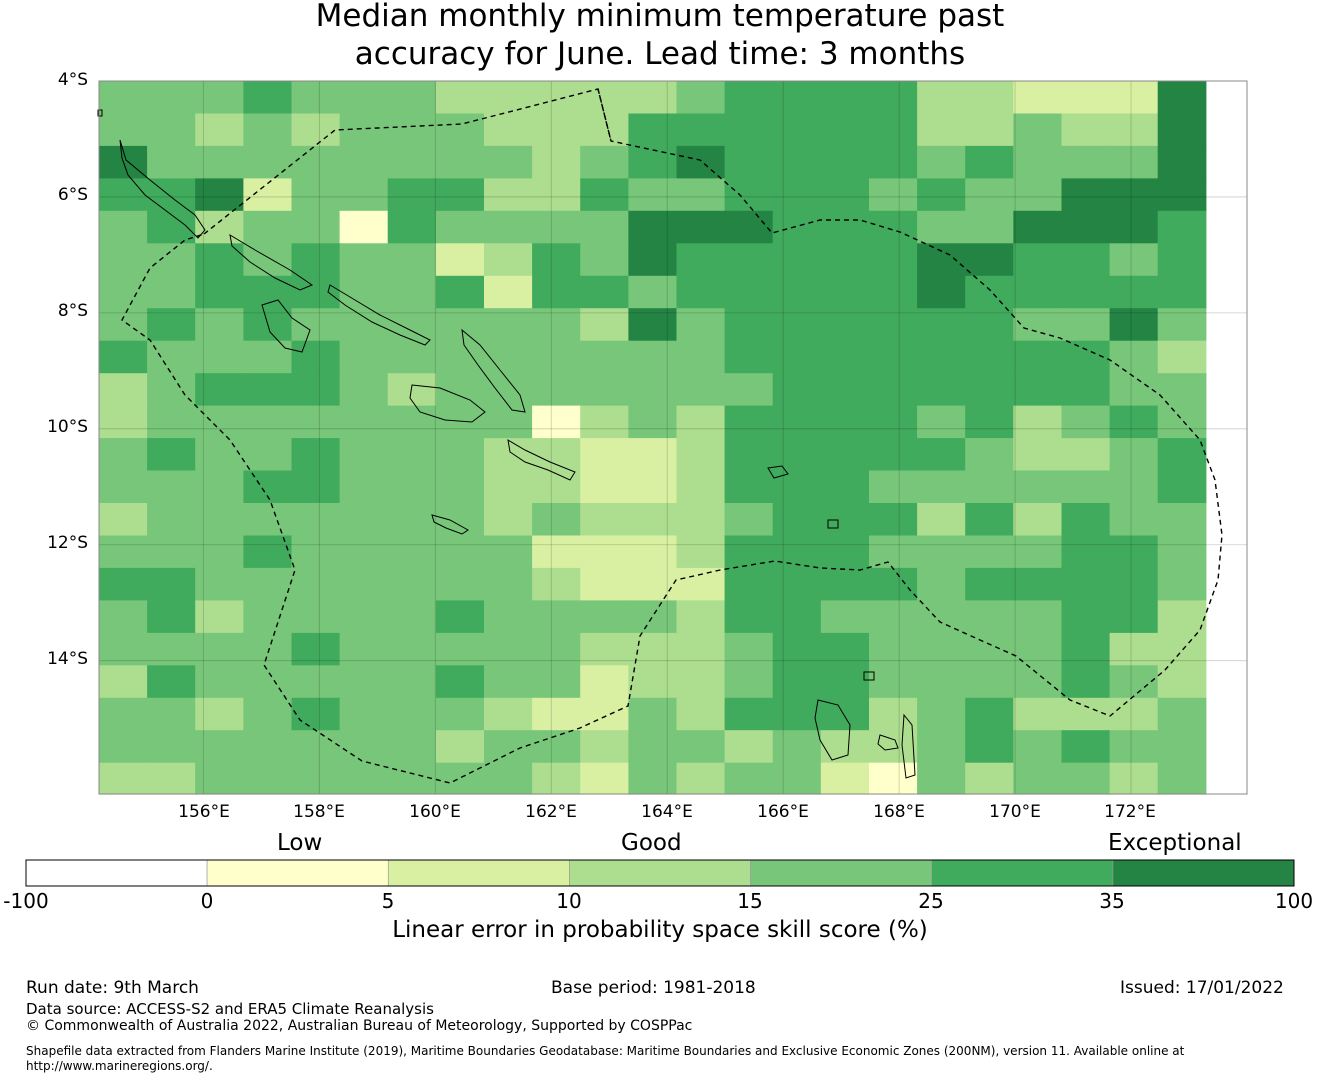 Image resolution: width=1320 pixels, height=1080 pixels. I want to click on colorbar-frame, so click(660, 873).